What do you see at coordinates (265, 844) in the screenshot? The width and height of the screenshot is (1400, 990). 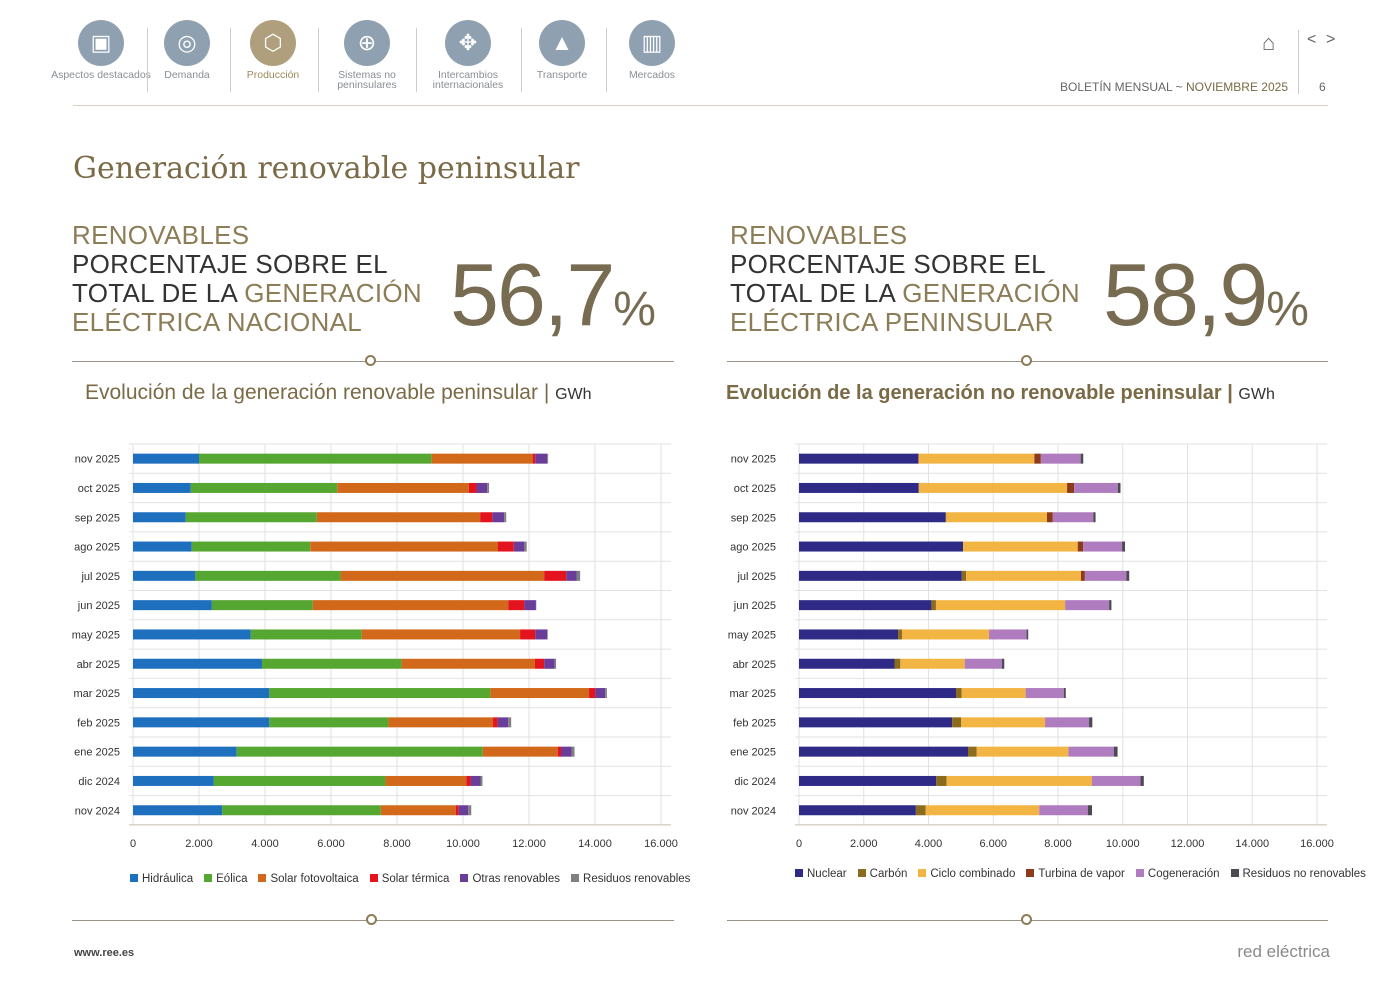 I see `x-tick-label: 4.000` at bounding box center [265, 844].